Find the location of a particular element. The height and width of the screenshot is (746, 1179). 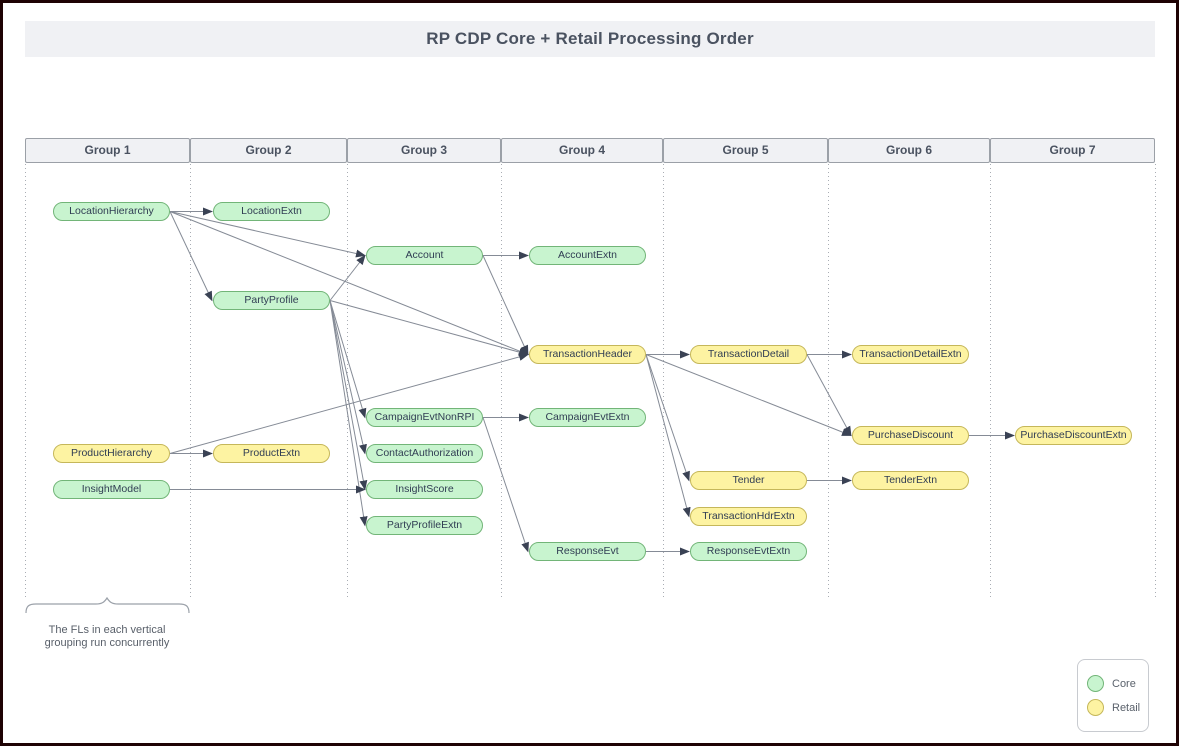

edge-PartyProfile-to-ContactAuthorization is located at coordinates (348, 377).